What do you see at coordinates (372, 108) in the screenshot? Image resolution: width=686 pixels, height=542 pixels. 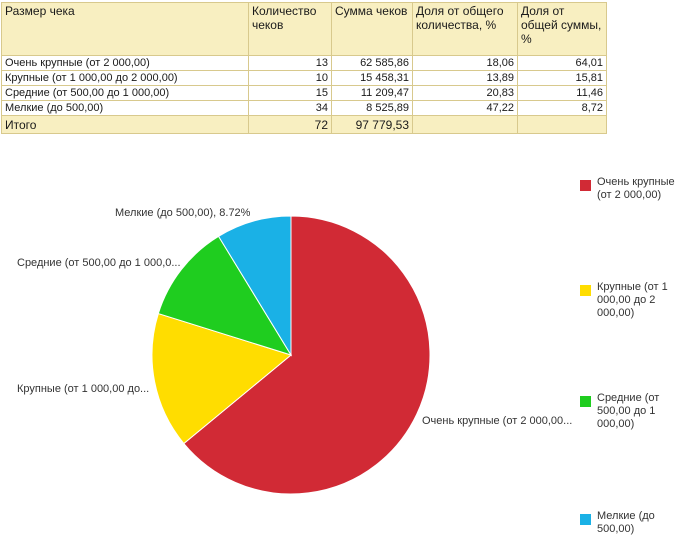 I see `row-sum: 8 525,89` at bounding box center [372, 108].